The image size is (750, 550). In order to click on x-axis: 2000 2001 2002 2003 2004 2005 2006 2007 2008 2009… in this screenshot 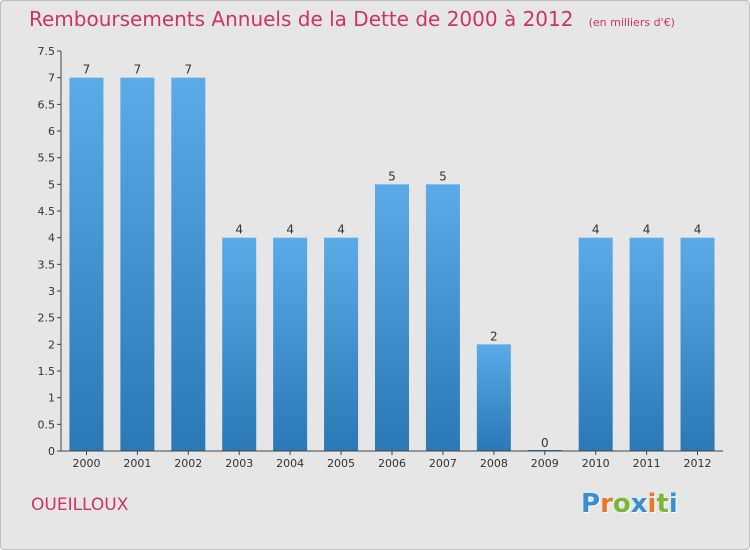, I will do `click(392, 460)`.